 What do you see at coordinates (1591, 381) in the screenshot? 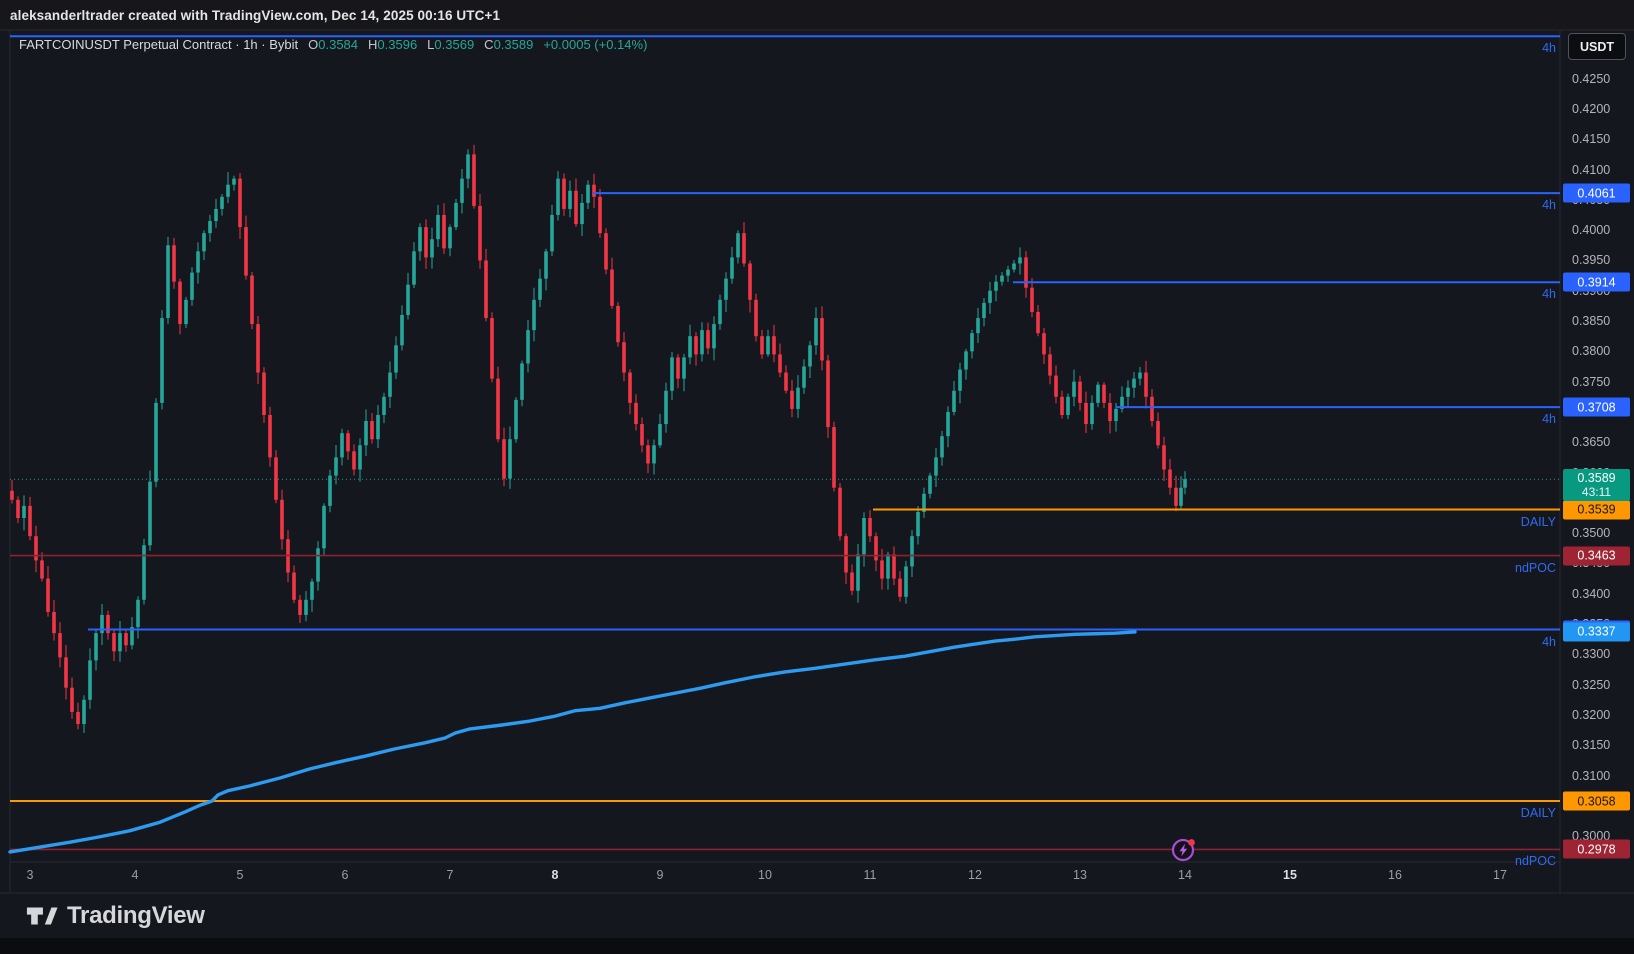
I see `price-tick: 0.3750` at bounding box center [1591, 381].